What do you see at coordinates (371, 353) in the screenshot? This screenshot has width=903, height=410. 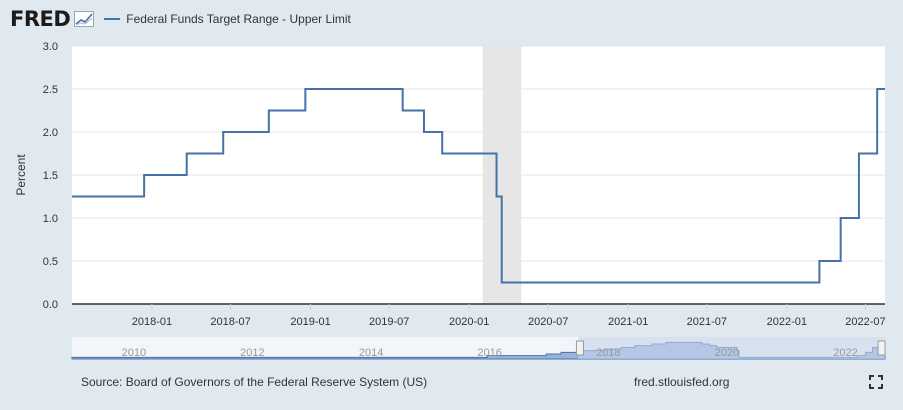 I see `navigator-year-label: 2014` at bounding box center [371, 353].